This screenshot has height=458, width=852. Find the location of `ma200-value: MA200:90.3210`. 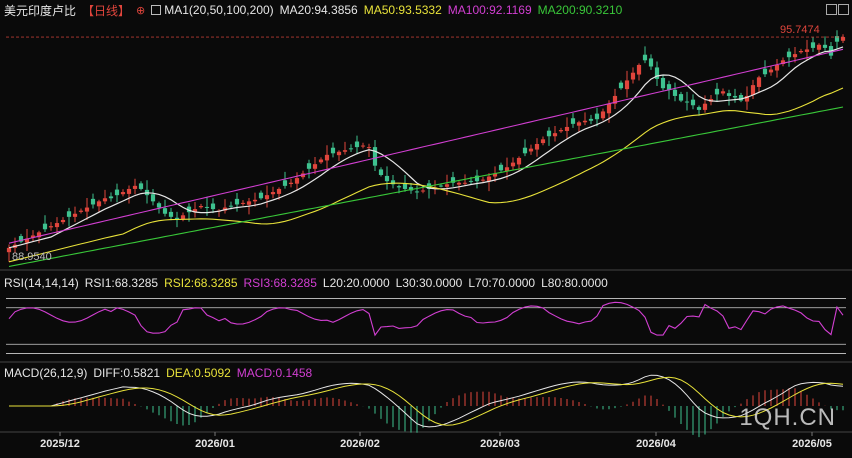

ma200-value: MA200:90.3210 is located at coordinates (580, 10).